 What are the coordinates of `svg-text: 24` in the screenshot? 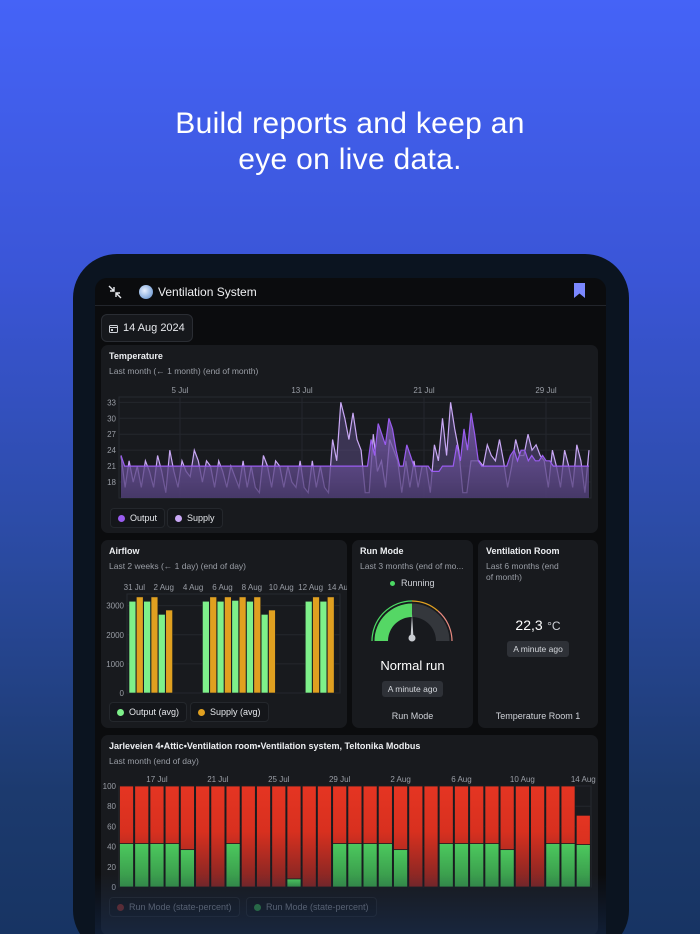 It's located at (111, 450).